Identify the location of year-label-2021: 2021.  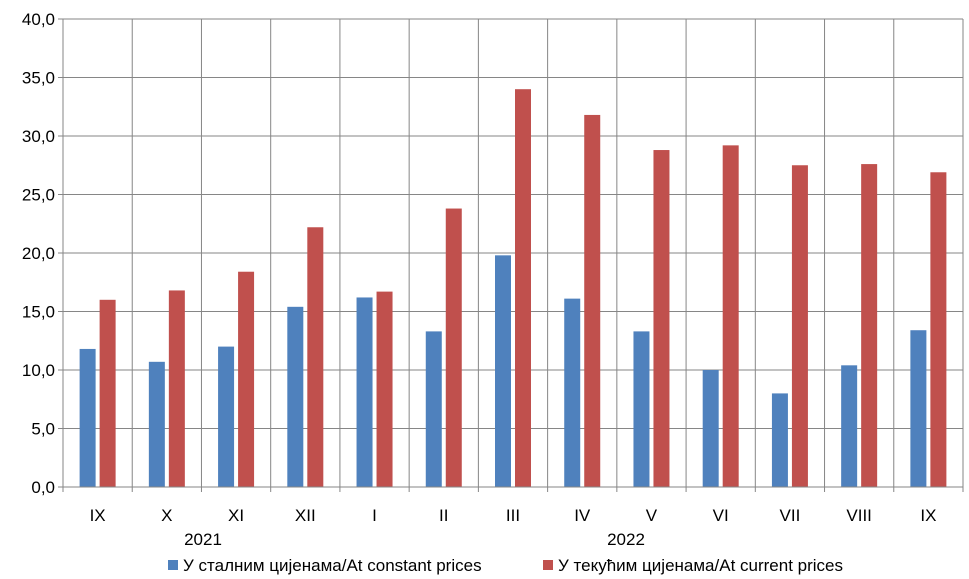
(203, 539).